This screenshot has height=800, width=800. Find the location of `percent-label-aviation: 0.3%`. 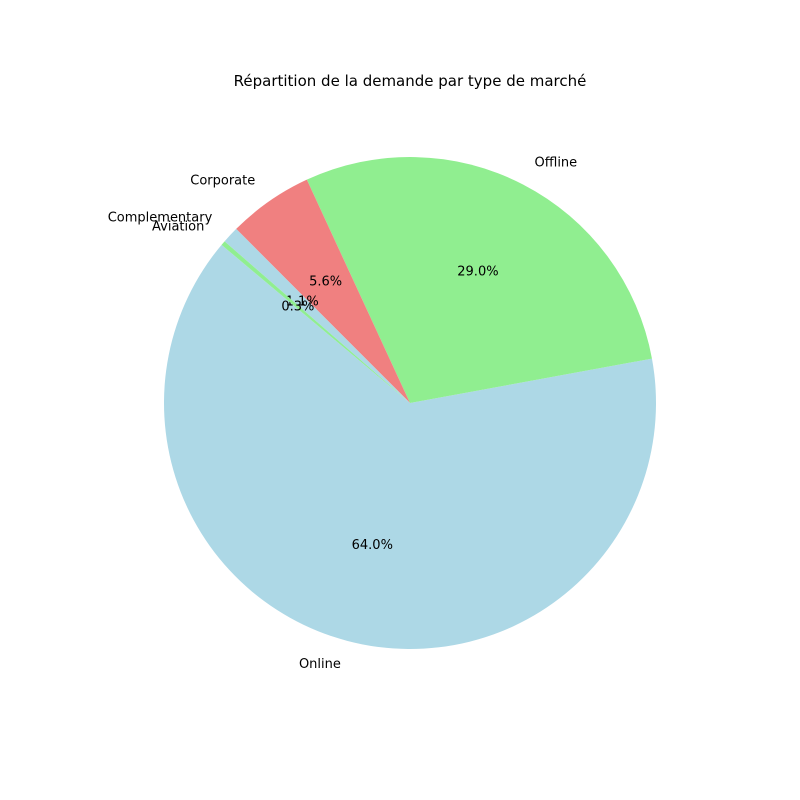

percent-label-aviation: 0.3% is located at coordinates (297, 307).